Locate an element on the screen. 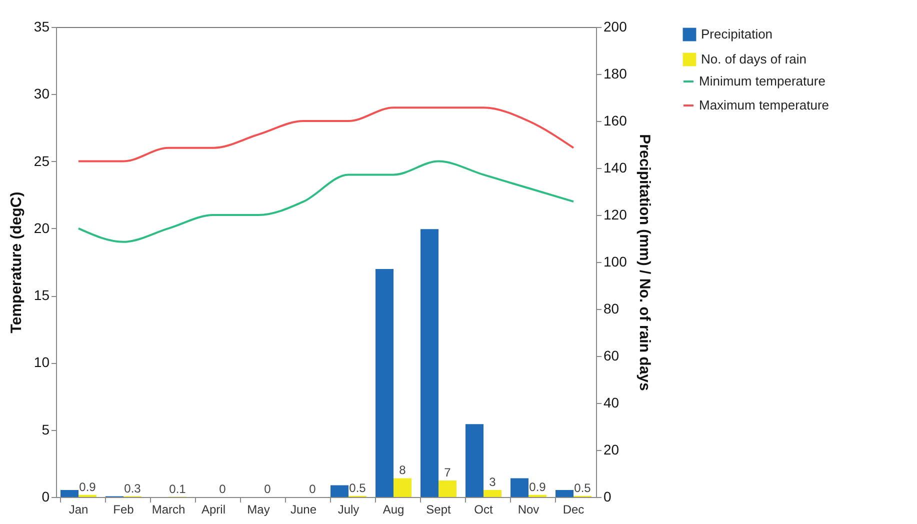 The height and width of the screenshot is (524, 917). x-tick-label: March is located at coordinates (169, 509).